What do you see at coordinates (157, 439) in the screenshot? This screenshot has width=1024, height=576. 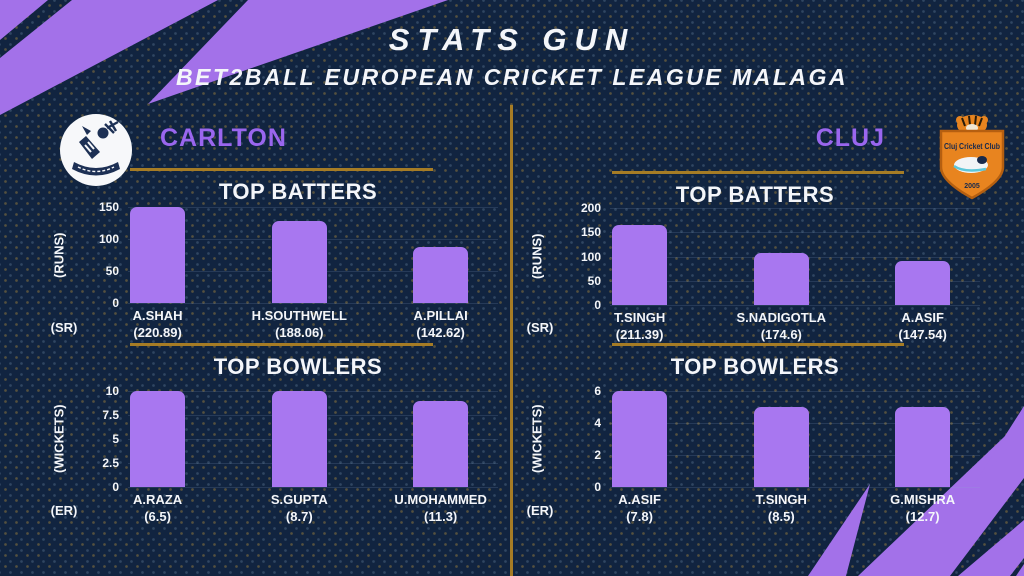 I see `bar-a.raza` at bounding box center [157, 439].